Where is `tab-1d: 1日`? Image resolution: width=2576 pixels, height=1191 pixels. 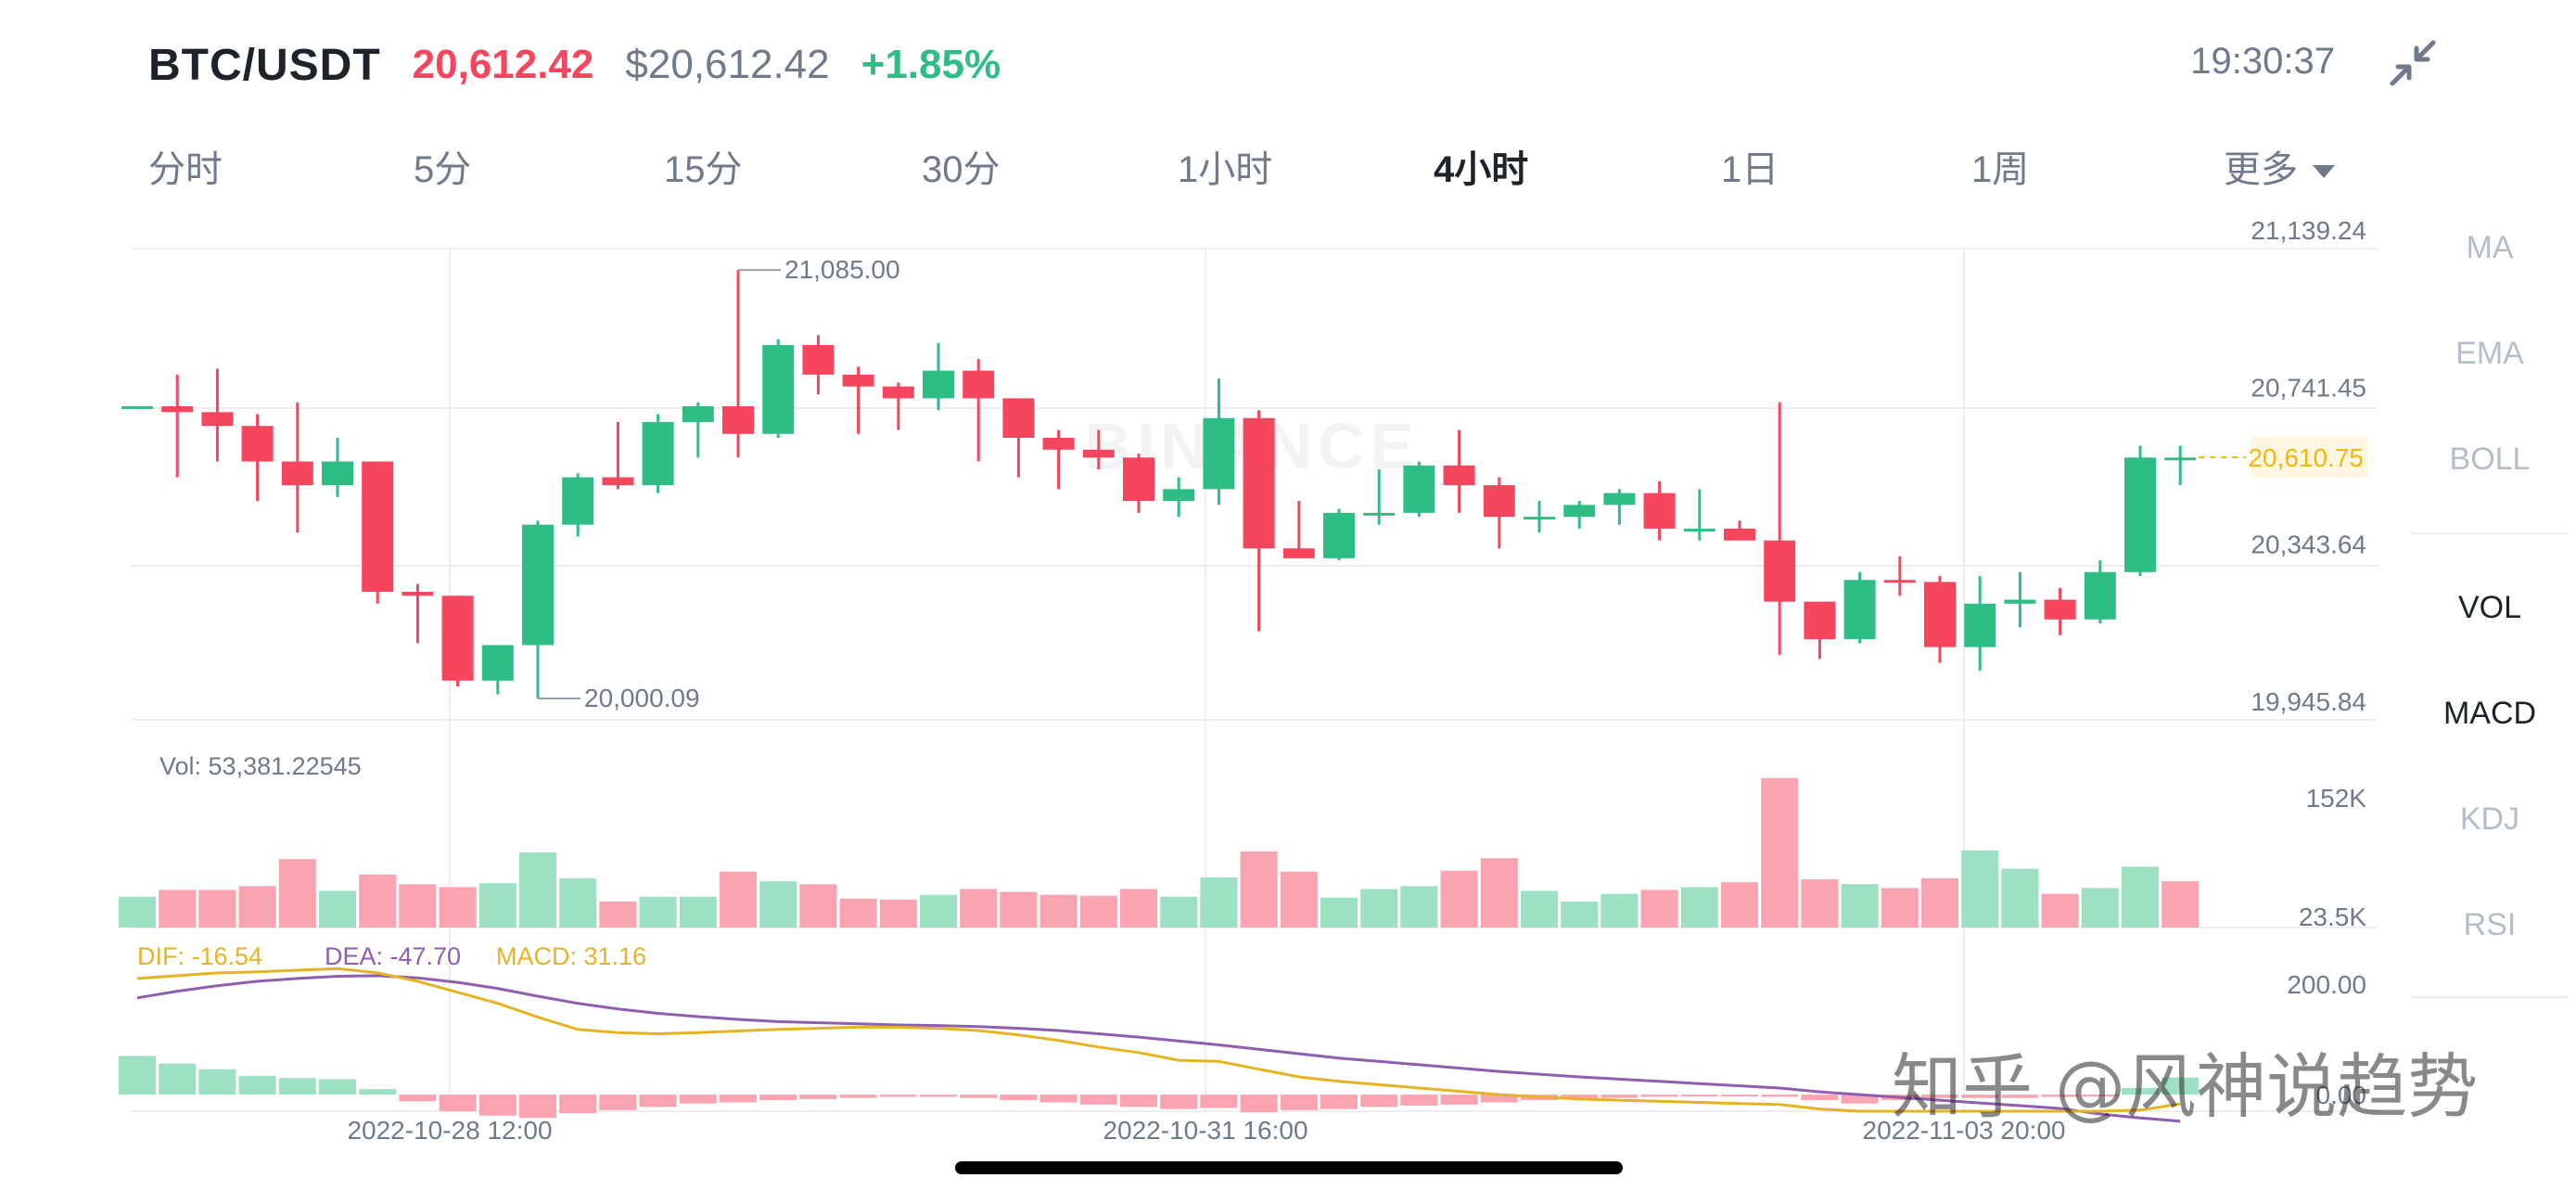 tab-1d: 1日 is located at coordinates (1750, 169).